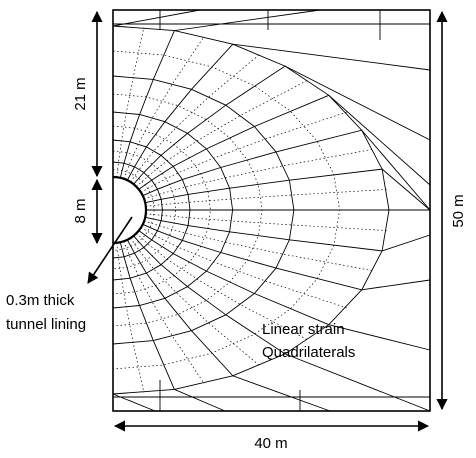 This screenshot has height=458, width=476. What do you see at coordinates (130, 210) in the screenshot?
I see `tunnel-lining` at bounding box center [130, 210].